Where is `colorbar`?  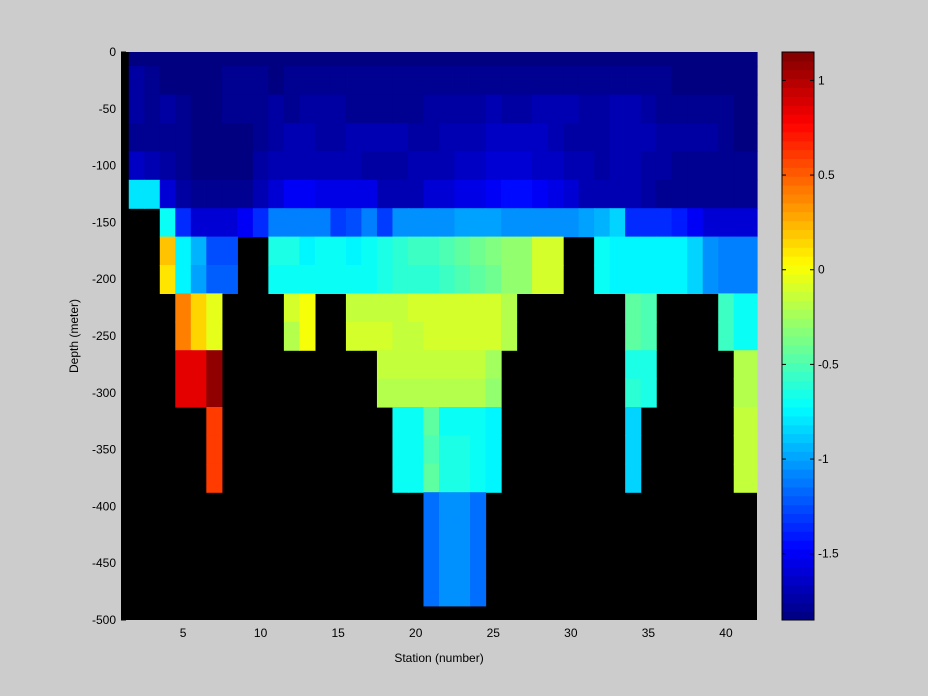
colorbar is located at coordinates (798, 336).